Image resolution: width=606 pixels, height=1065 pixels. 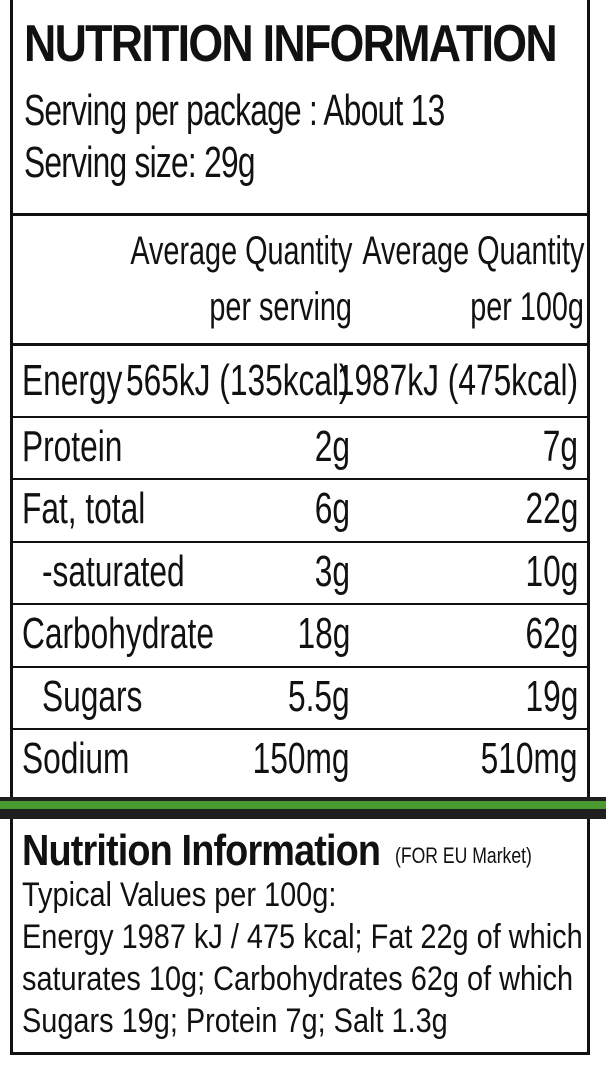 I want to click on eu-section-title: Nutrition Information, so click(x=201, y=850).